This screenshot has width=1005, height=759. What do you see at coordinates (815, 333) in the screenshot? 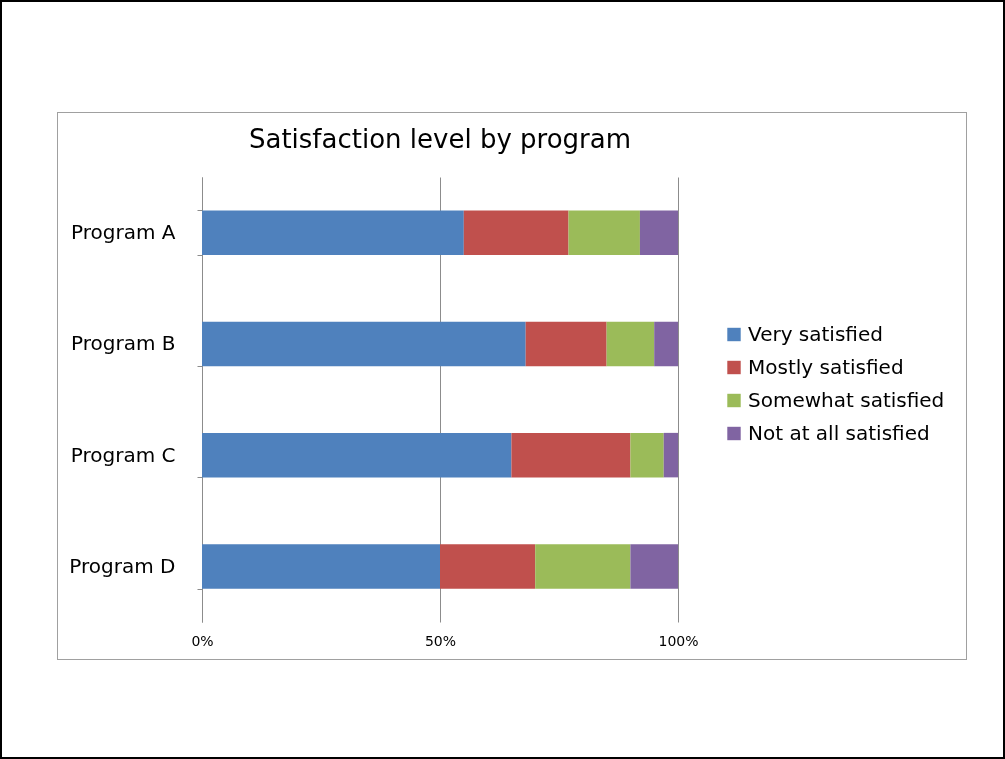
I see `legend-label: Very satisfied` at bounding box center [815, 333].